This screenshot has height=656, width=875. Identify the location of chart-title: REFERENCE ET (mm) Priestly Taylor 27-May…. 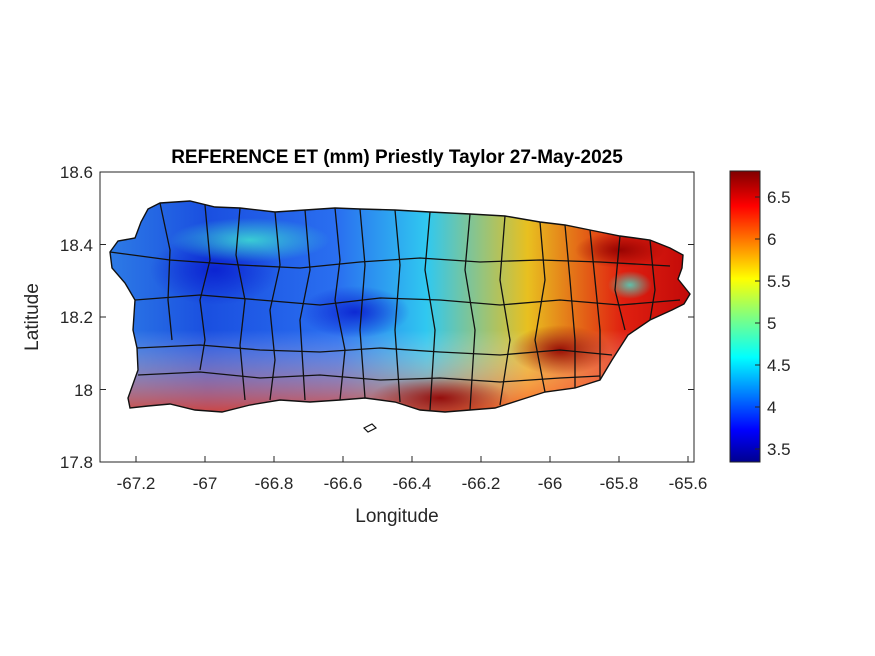
(397, 157).